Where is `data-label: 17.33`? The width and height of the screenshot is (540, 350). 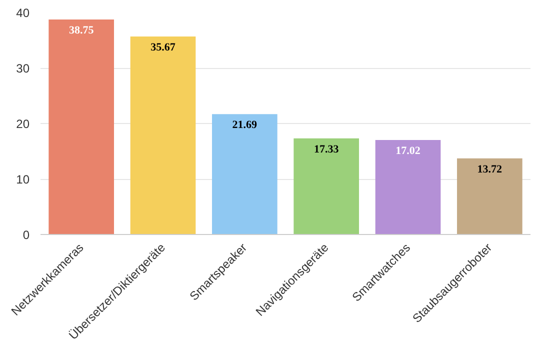 data-label: 17.33 is located at coordinates (327, 149).